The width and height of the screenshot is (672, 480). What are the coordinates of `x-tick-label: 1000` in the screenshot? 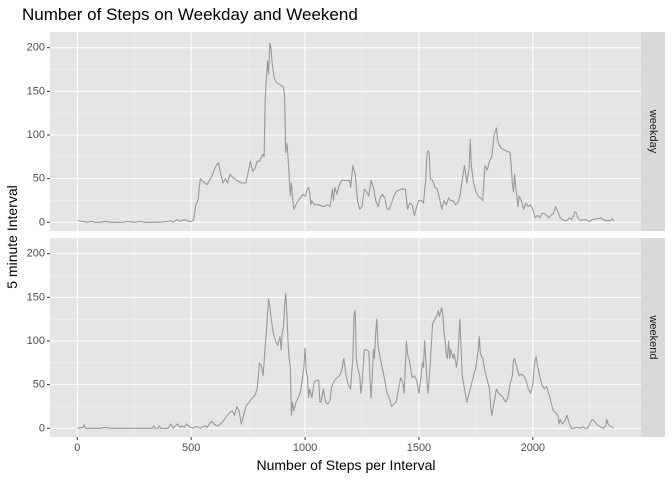 It's located at (305, 448).